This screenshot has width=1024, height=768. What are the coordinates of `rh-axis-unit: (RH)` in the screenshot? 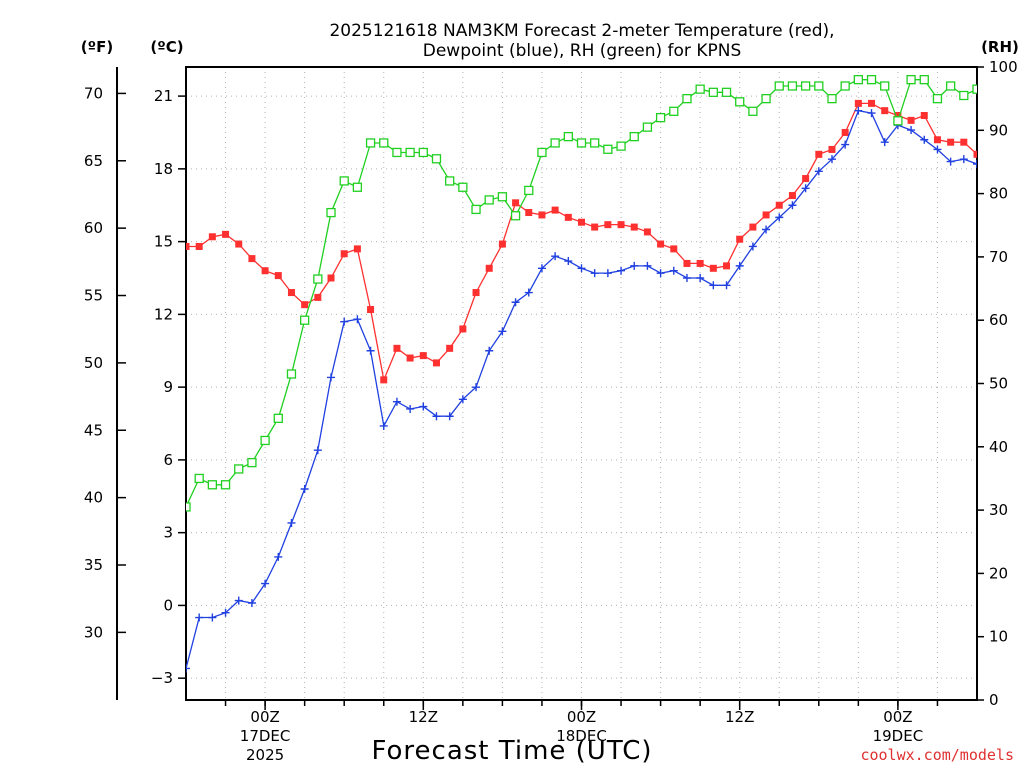 It's located at (1000, 47).